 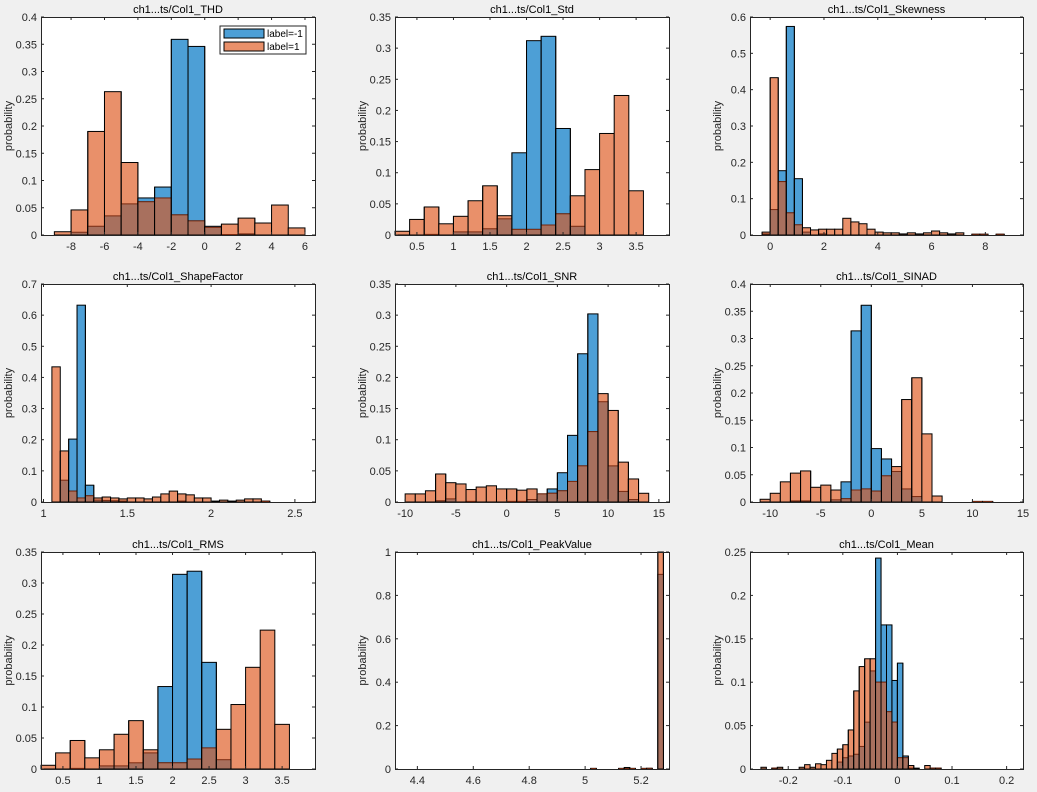 What do you see at coordinates (640, 781) in the screenshot?
I see `x-tick-label: 5.2` at bounding box center [640, 781].